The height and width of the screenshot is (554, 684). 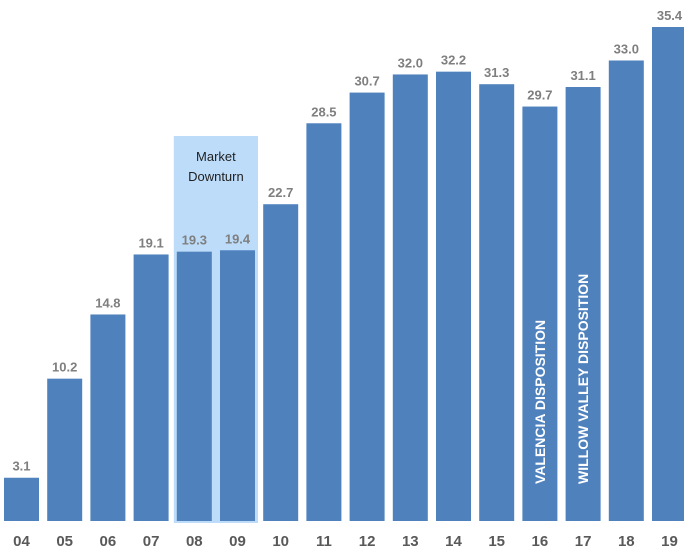 What do you see at coordinates (280, 541) in the screenshot?
I see `x-tick-label-10: 10` at bounding box center [280, 541].